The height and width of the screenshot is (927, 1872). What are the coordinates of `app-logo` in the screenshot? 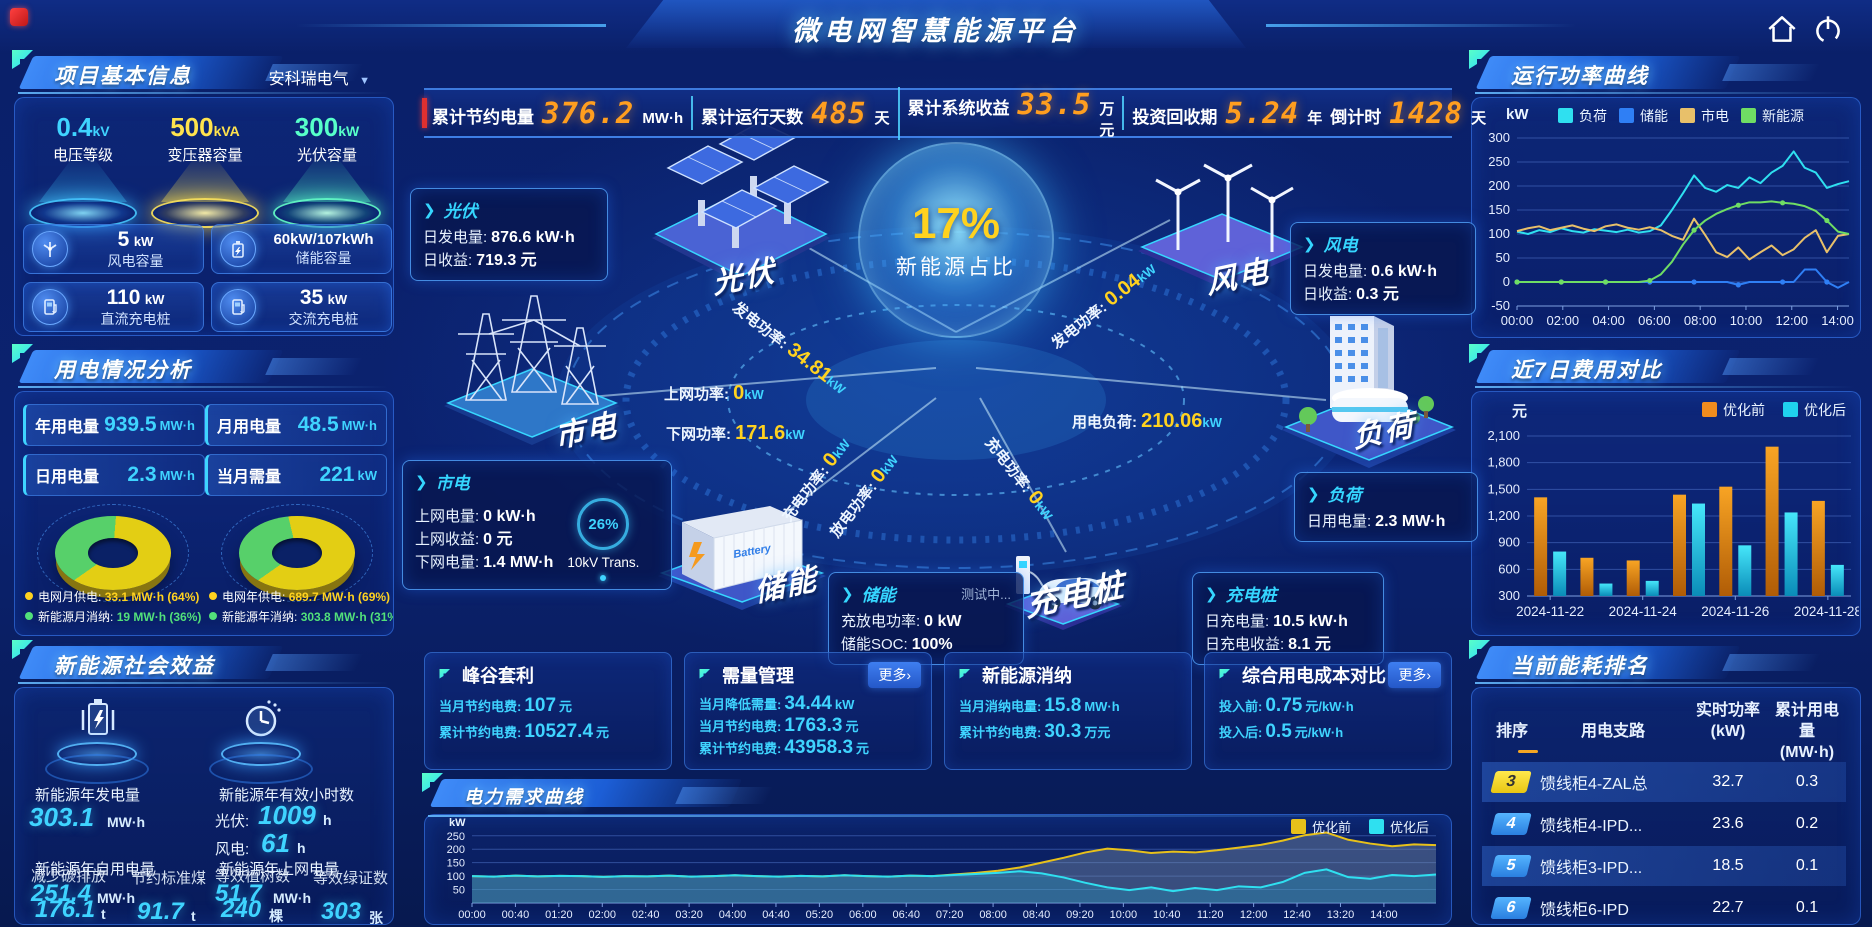 It's located at (19, 17).